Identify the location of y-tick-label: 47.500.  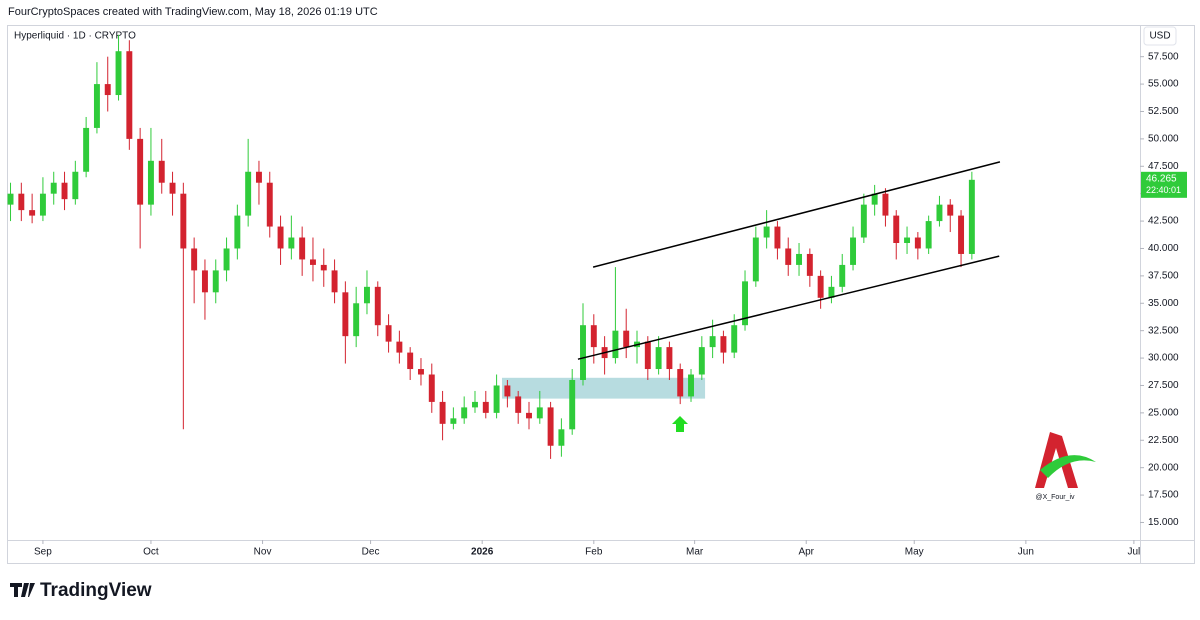
(1163, 166).